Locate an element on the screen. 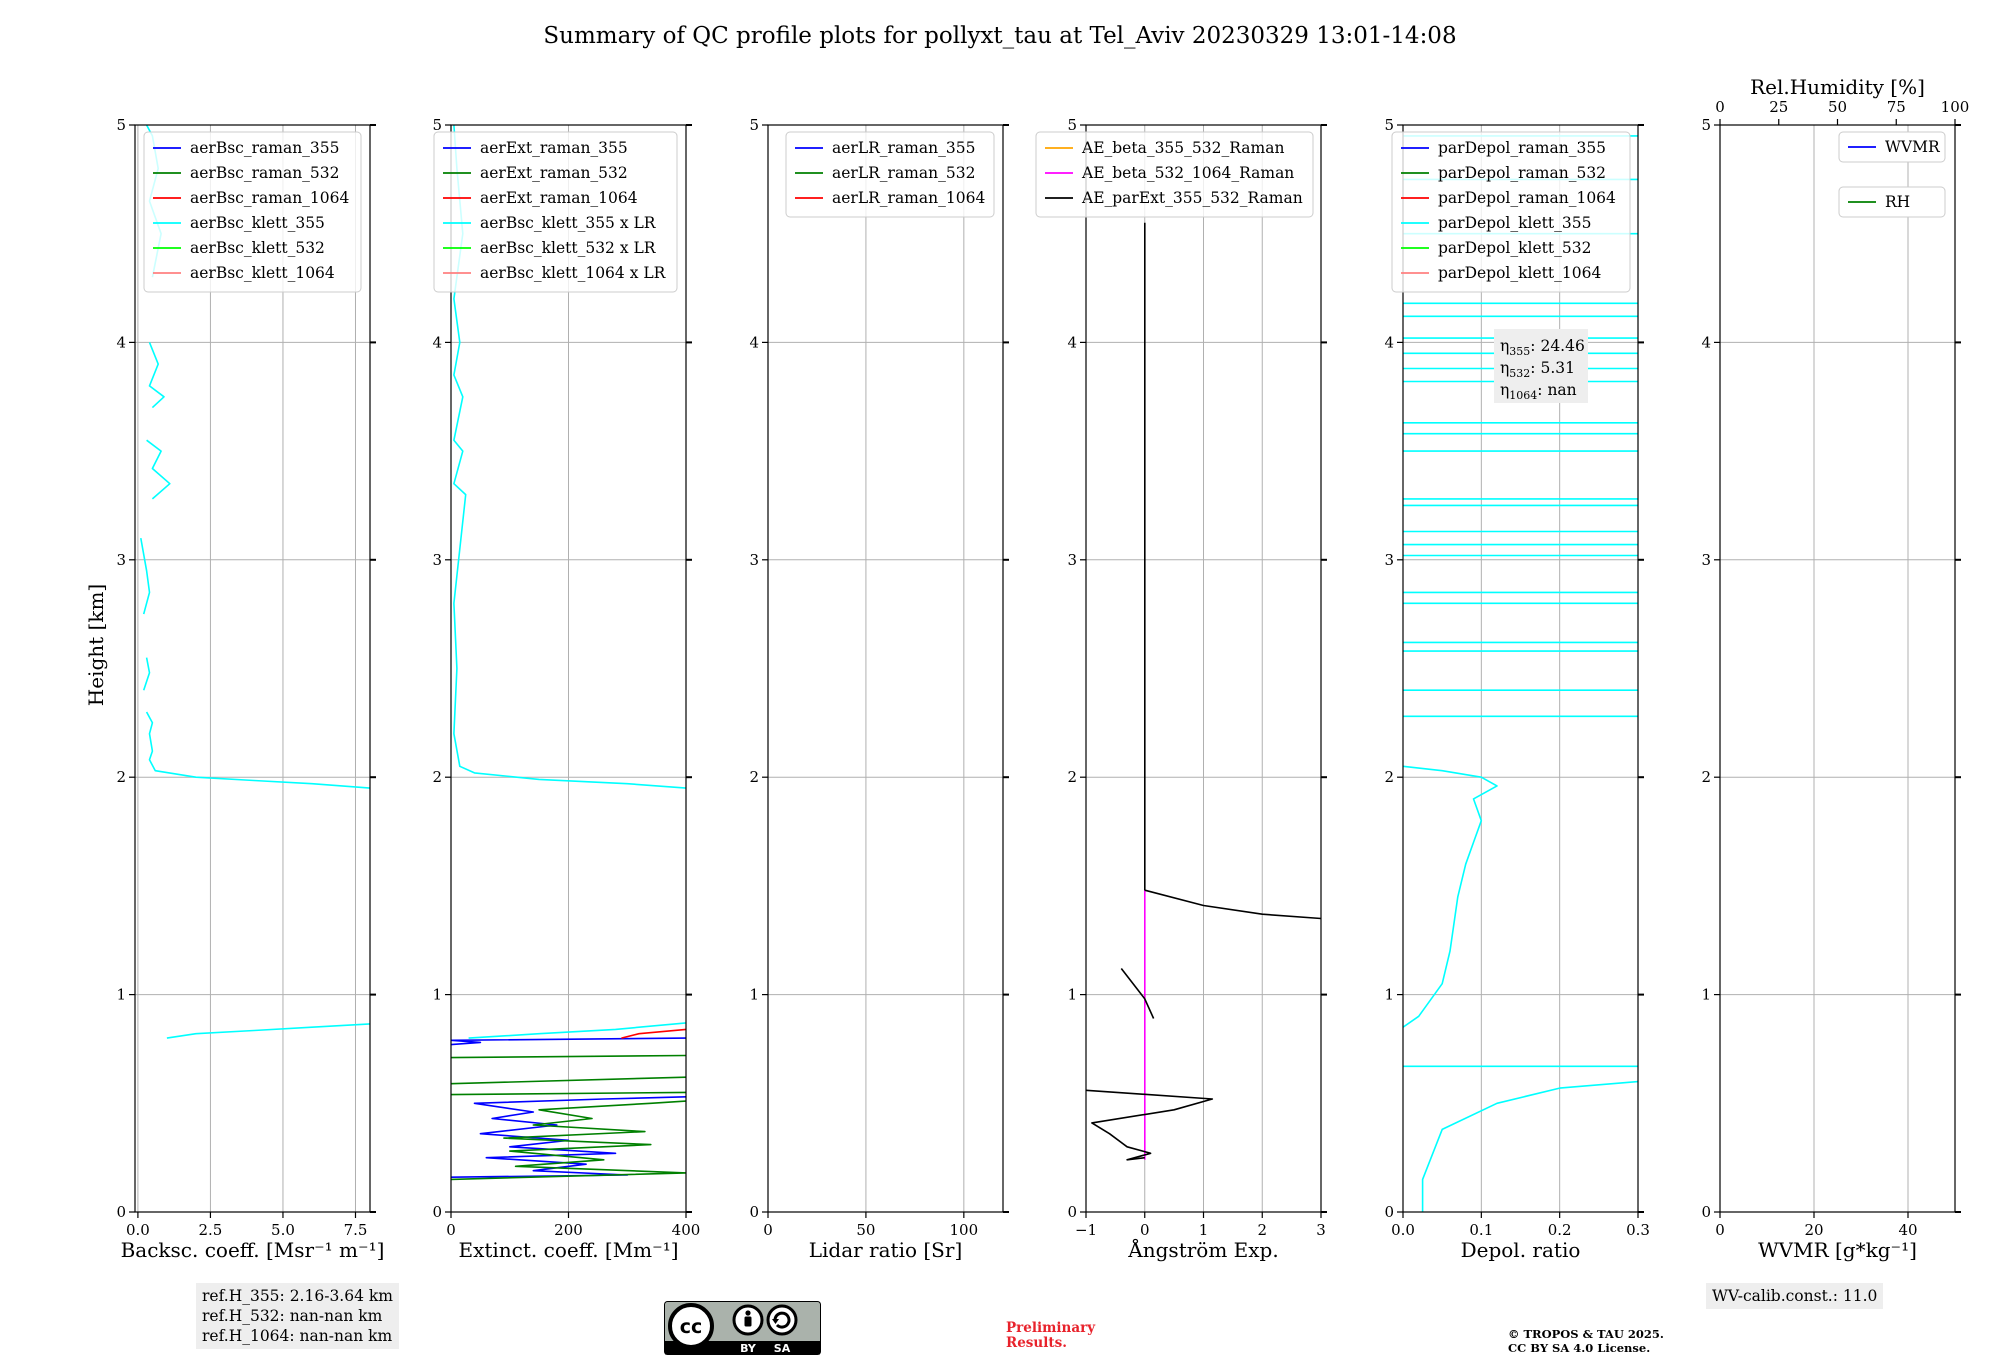 The width and height of the screenshot is (2000, 1360). y-axis-label: Height [km] is located at coordinates (96, 645).